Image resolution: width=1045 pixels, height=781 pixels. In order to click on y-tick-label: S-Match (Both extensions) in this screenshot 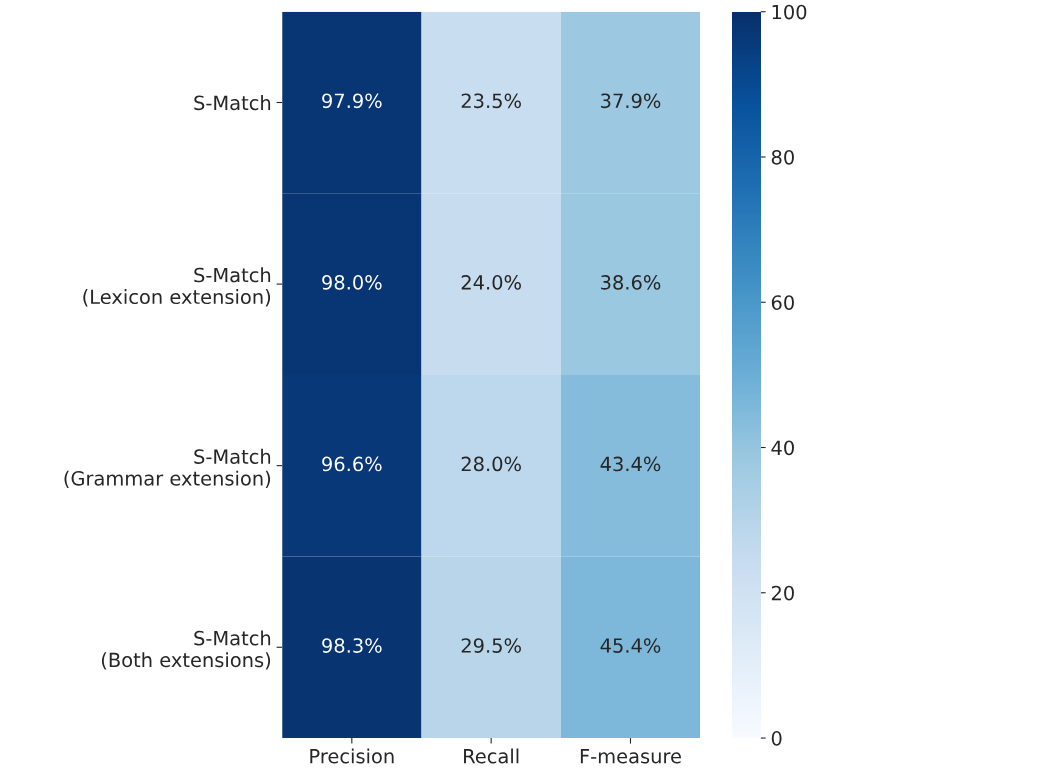, I will do `click(186, 650)`.